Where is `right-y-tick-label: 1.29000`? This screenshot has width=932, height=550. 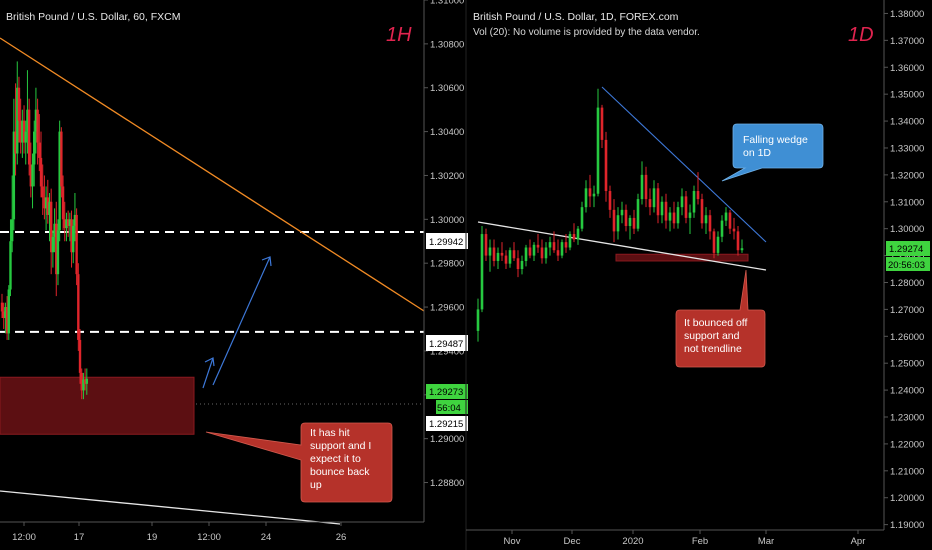
right-y-tick-label: 1.29000 is located at coordinates (907, 256).